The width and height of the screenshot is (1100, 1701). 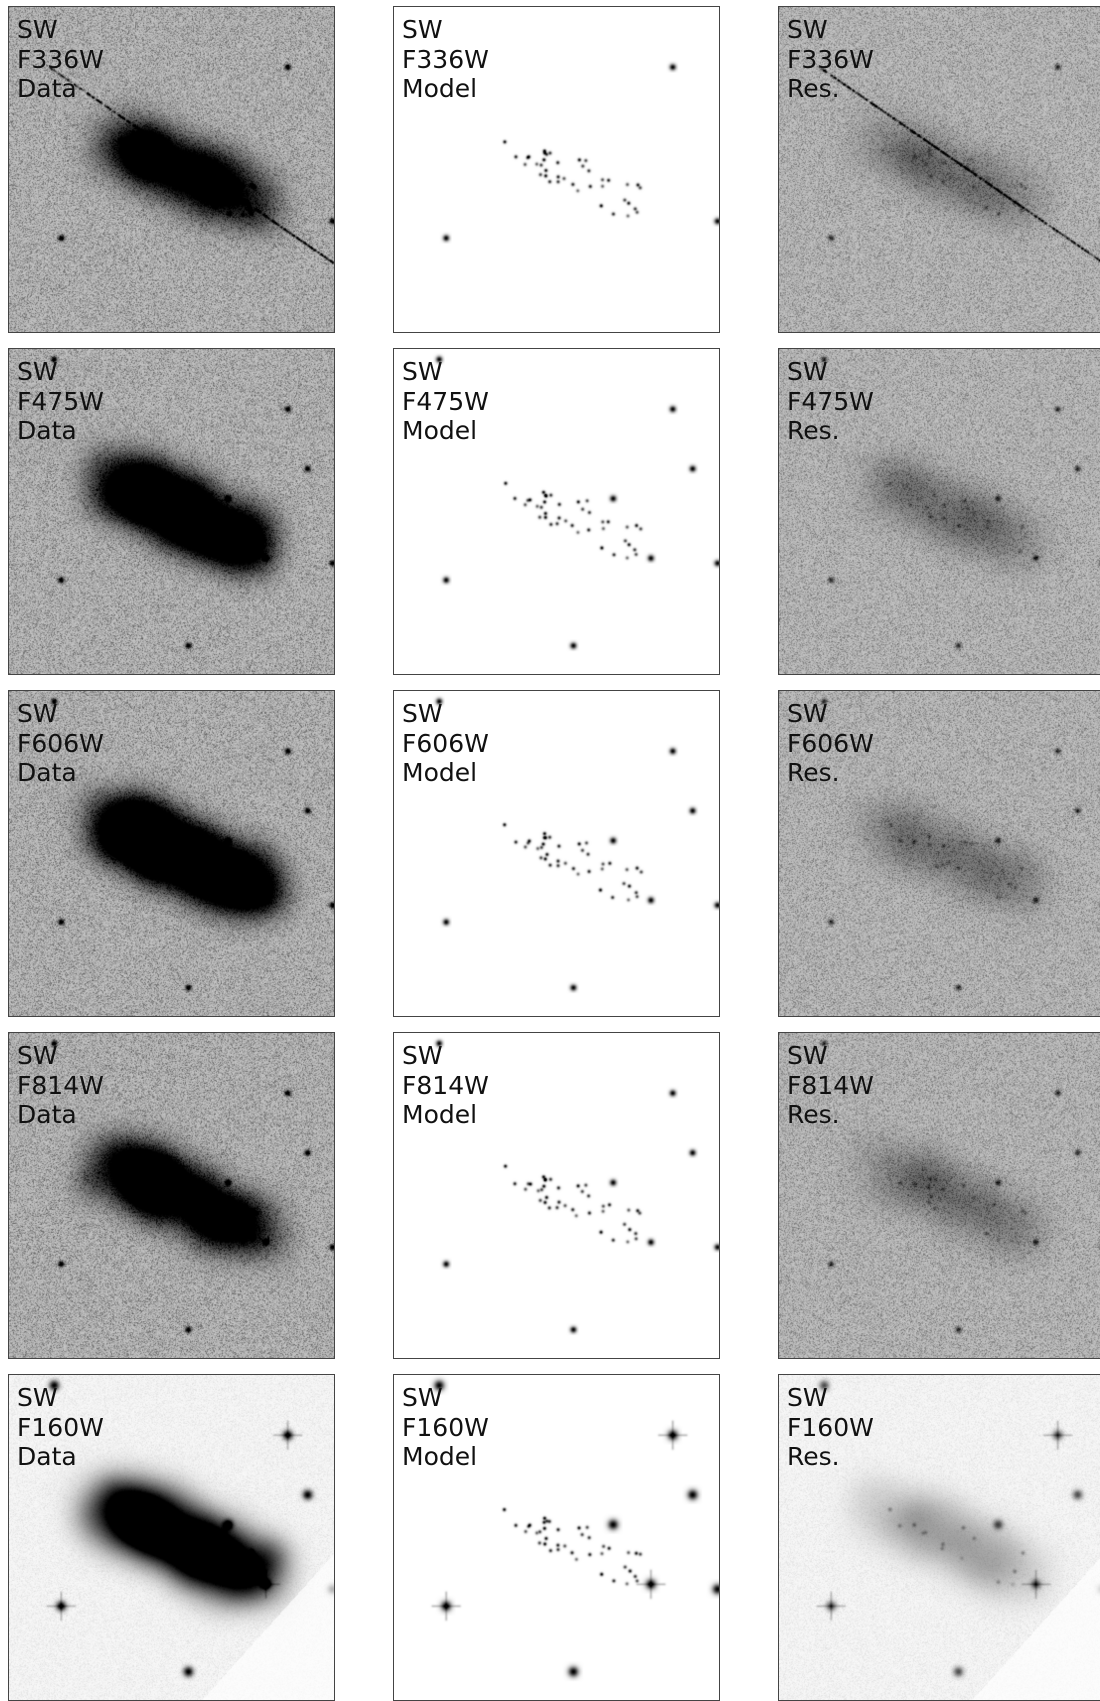 I want to click on panel-label: SW F475W Model, so click(x=445, y=401).